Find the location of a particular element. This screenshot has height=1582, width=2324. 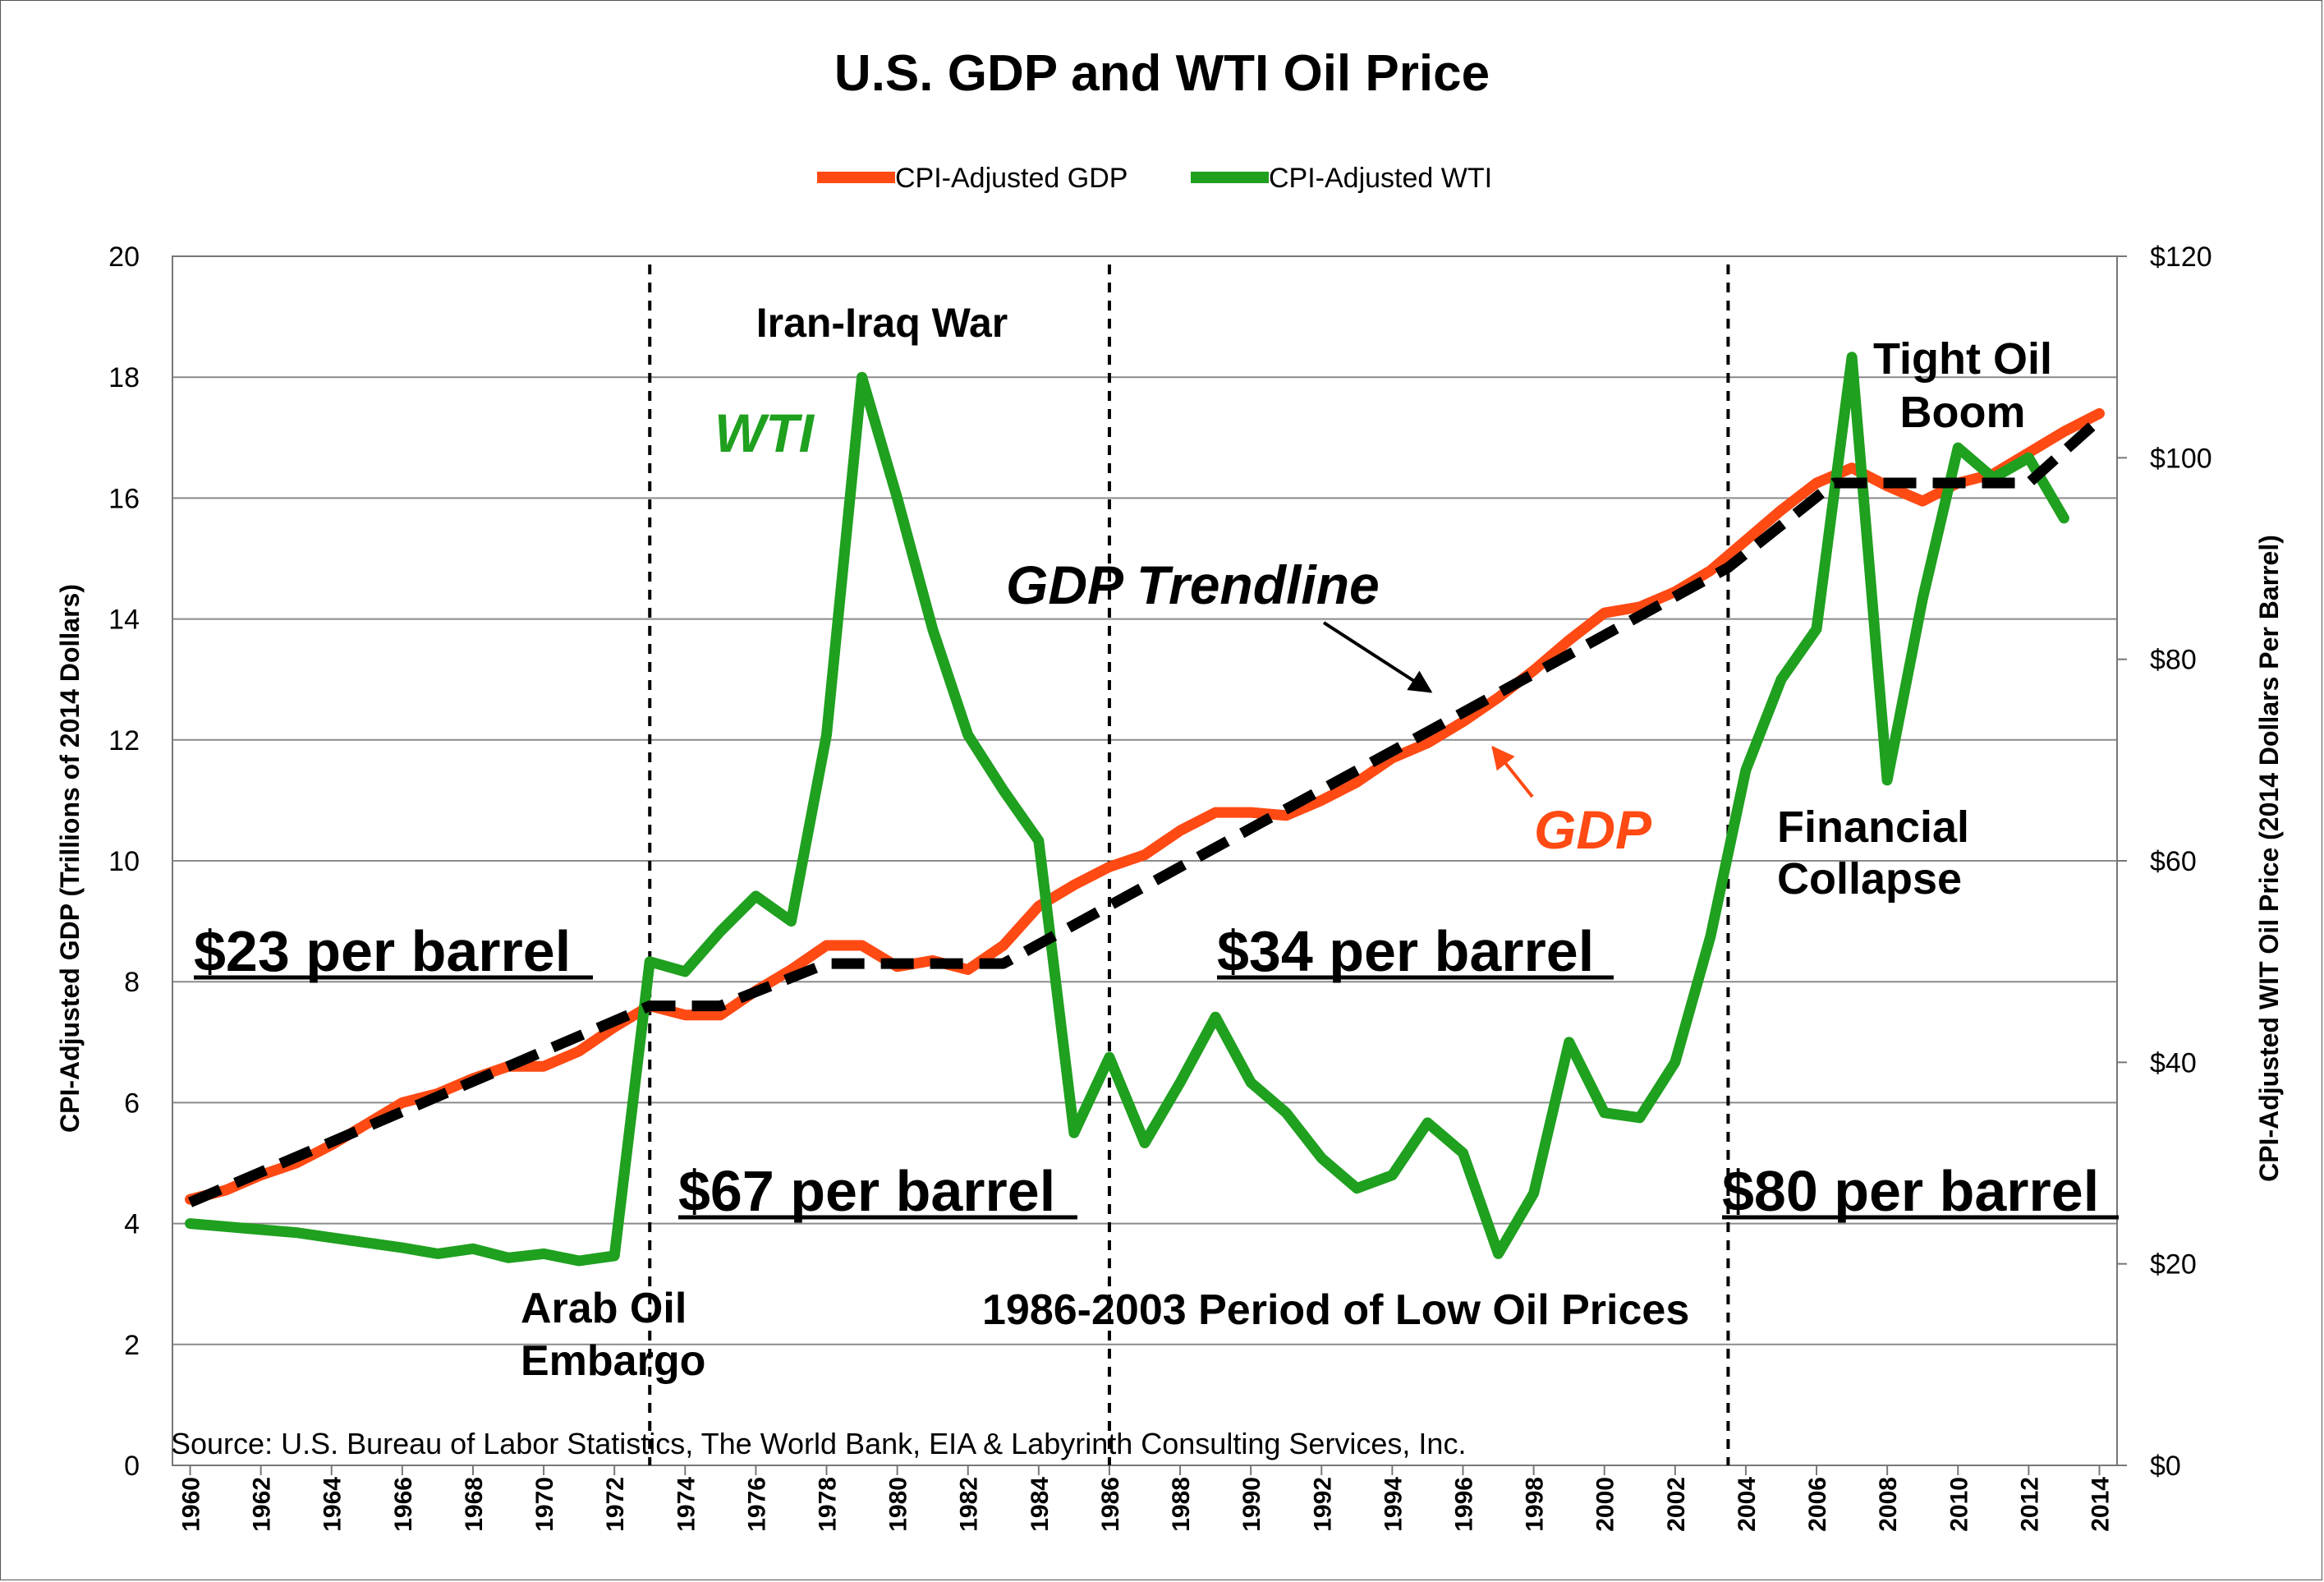

annotation-arab-oil-2: Embargo is located at coordinates (613, 1361).